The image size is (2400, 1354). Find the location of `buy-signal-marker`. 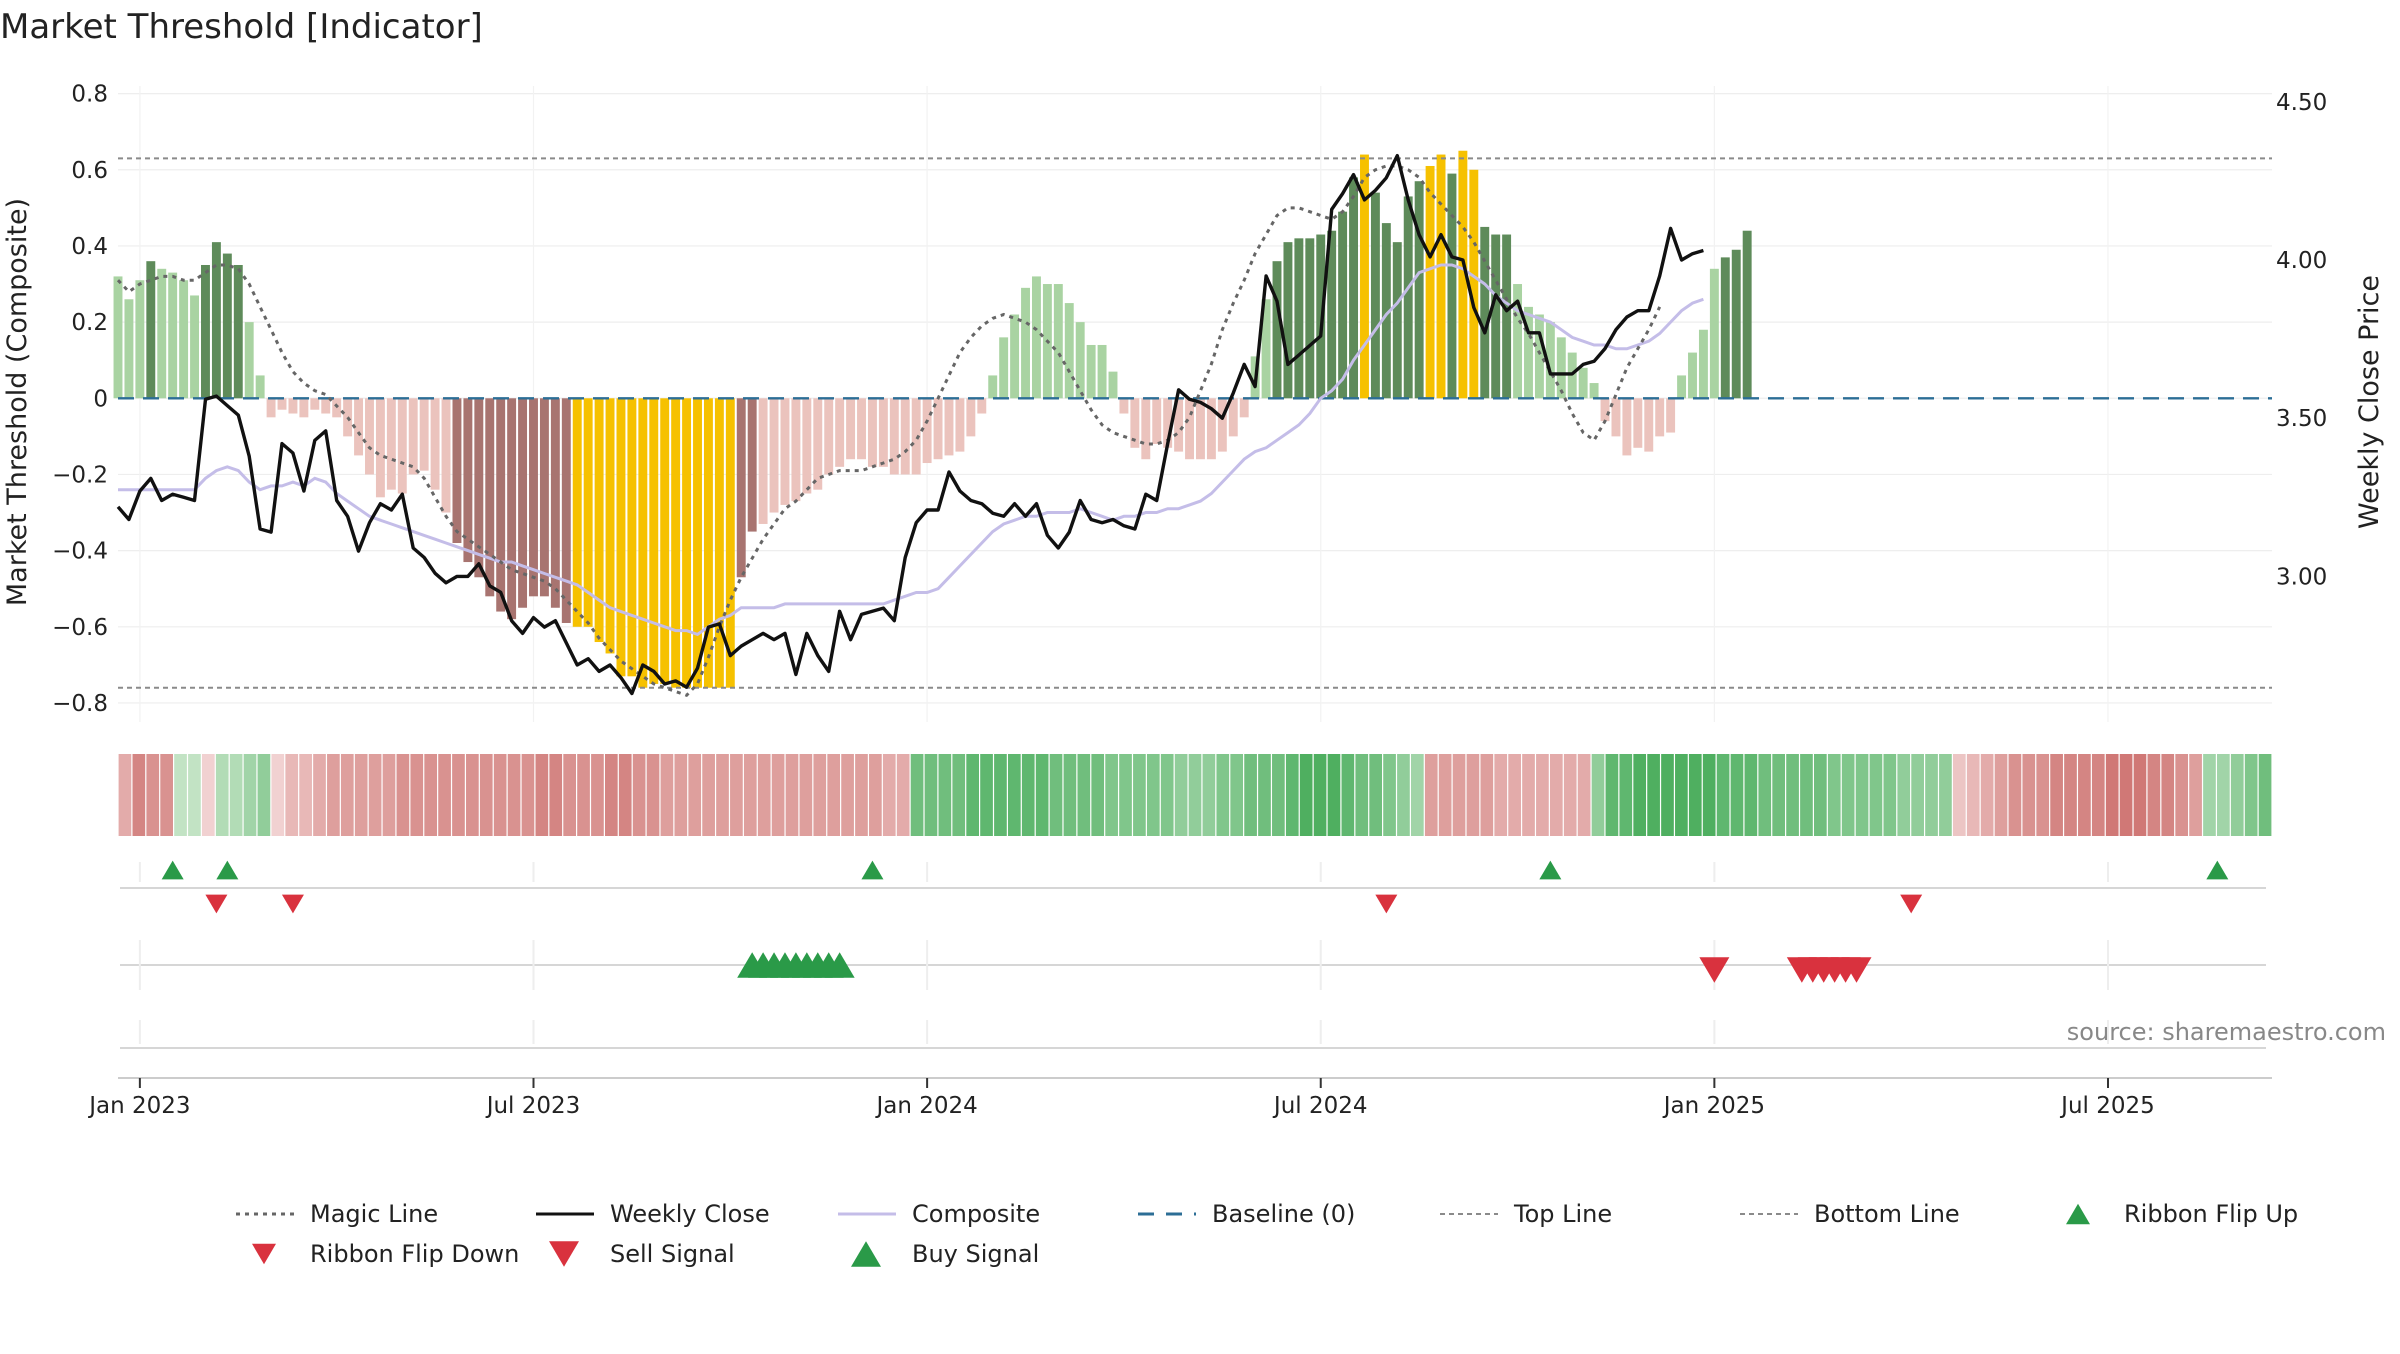

buy-signal-marker is located at coordinates (839, 965).